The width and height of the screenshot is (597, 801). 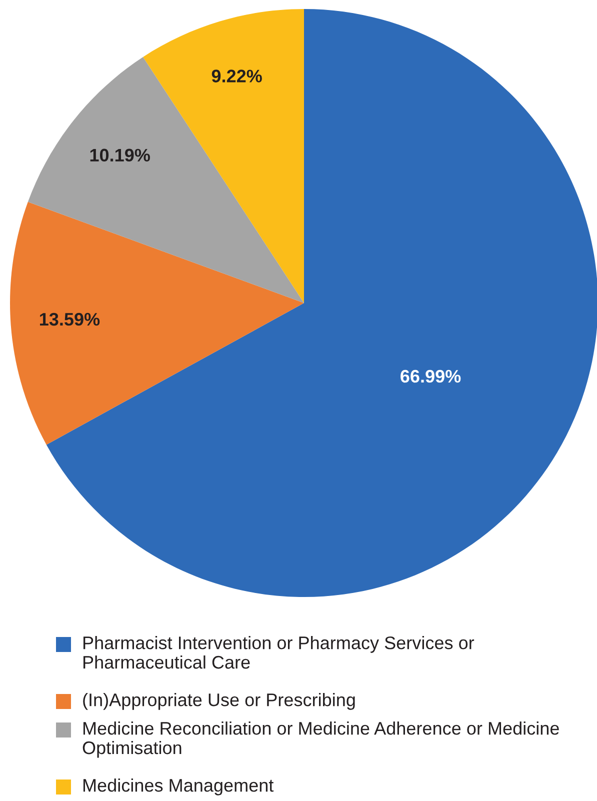 I want to click on data-label: 13.59%, so click(x=70, y=319).